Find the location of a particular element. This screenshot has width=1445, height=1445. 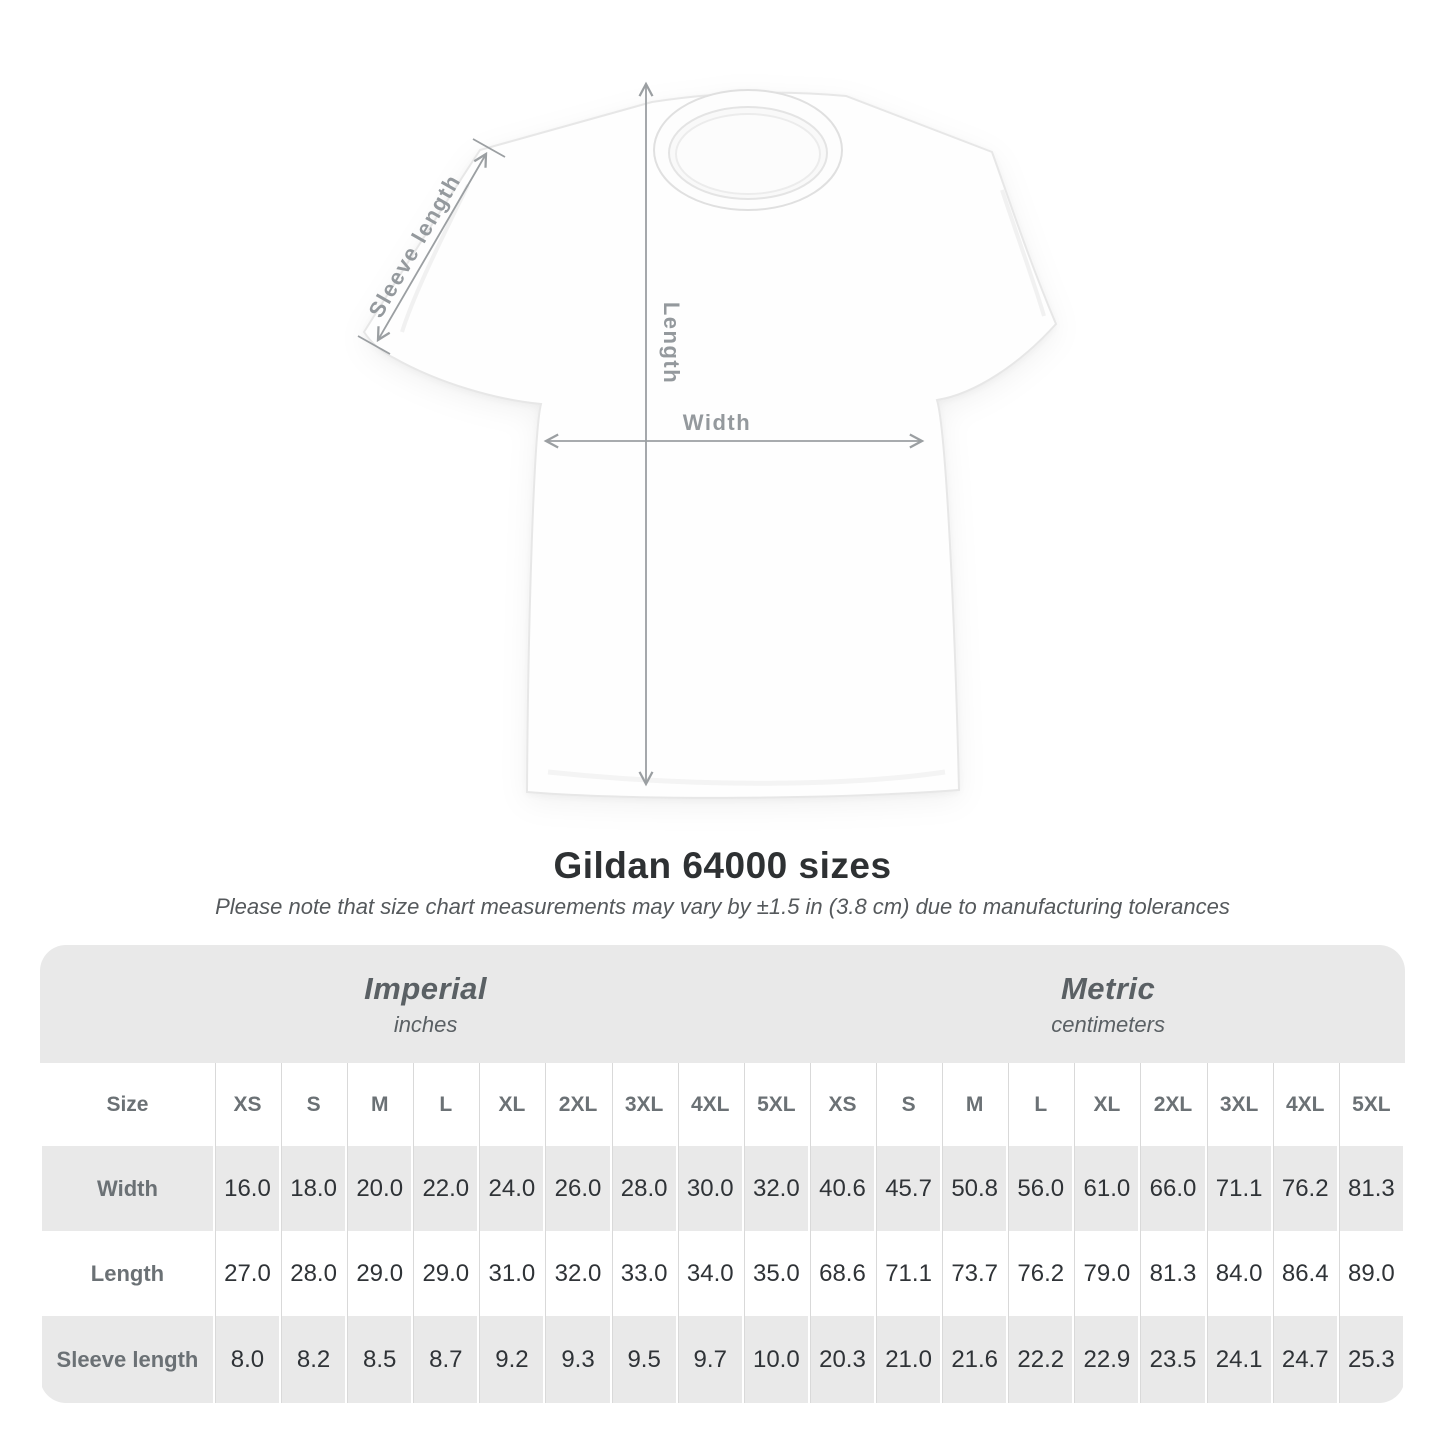

value-cell: 8.2 is located at coordinates (313, 1359).